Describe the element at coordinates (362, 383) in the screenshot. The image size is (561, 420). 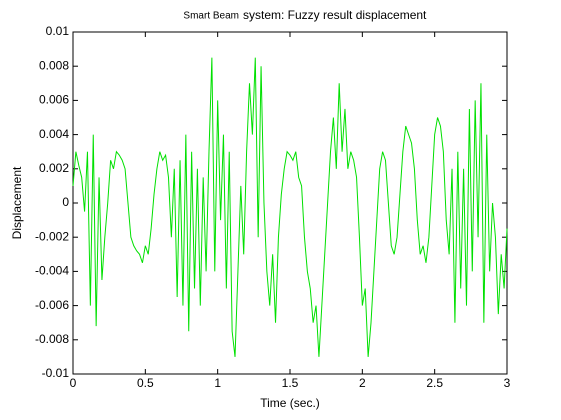
I see `x-tick-label: 2` at that location.